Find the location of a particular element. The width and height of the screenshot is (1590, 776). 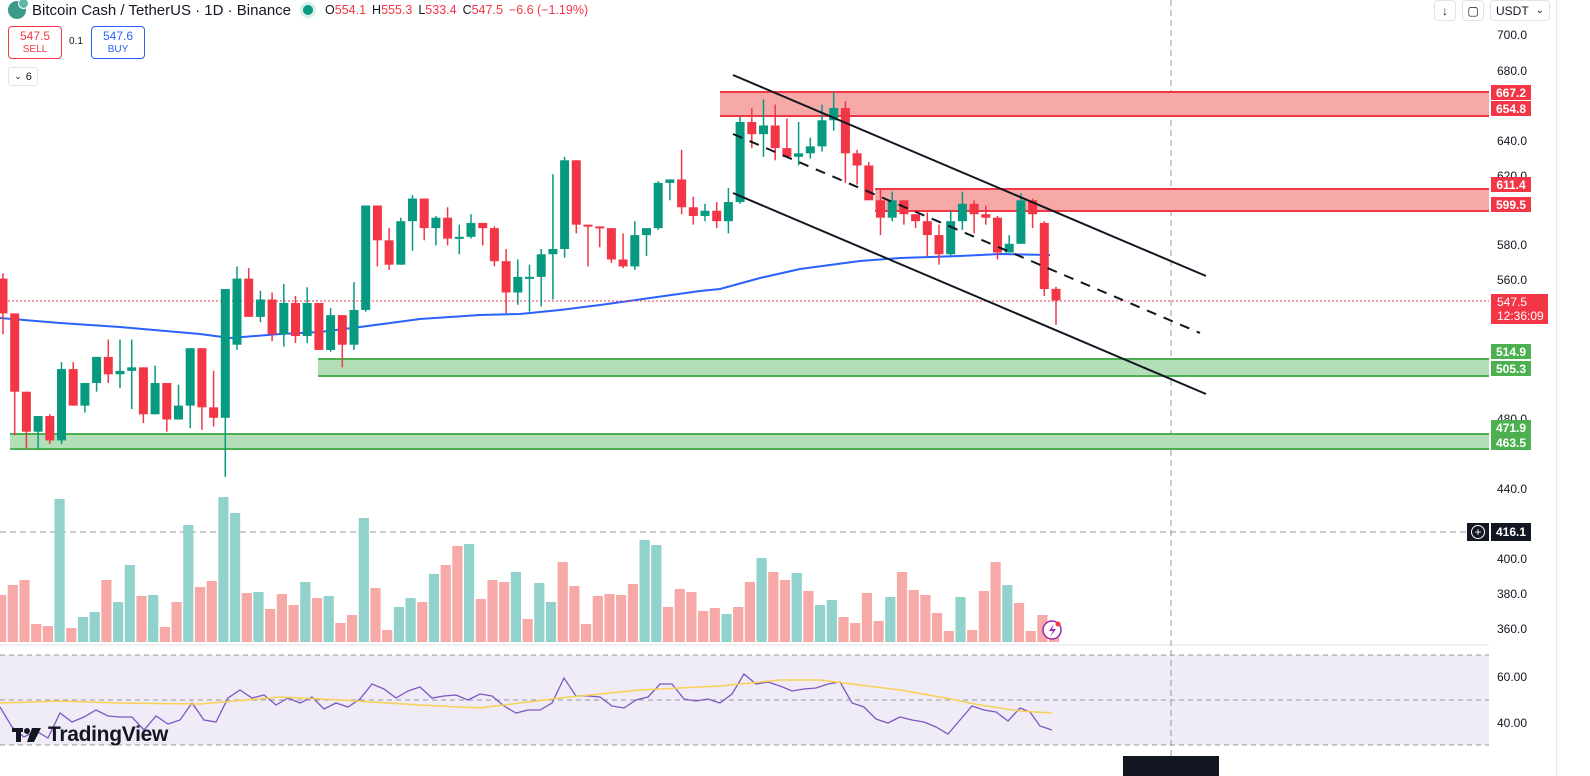

price-tick: 440.0 is located at coordinates (1512, 489).